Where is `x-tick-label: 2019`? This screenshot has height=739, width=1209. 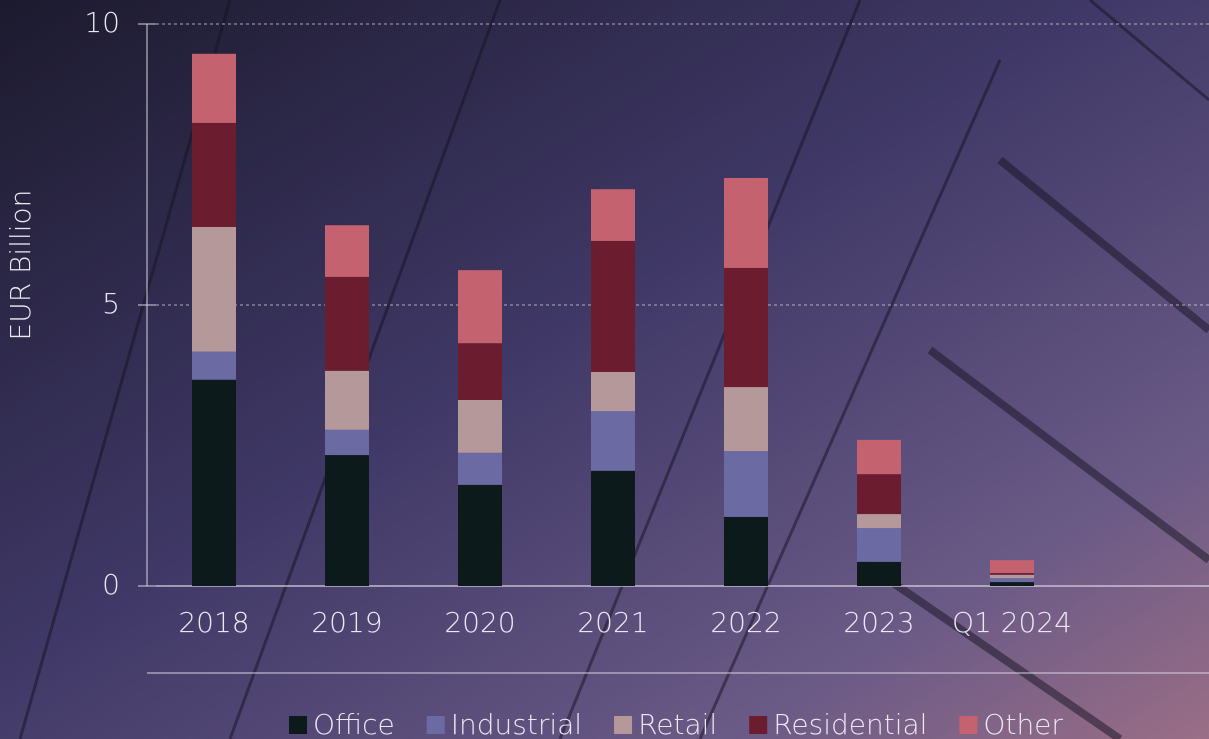
x-tick-label: 2019 is located at coordinates (346, 622).